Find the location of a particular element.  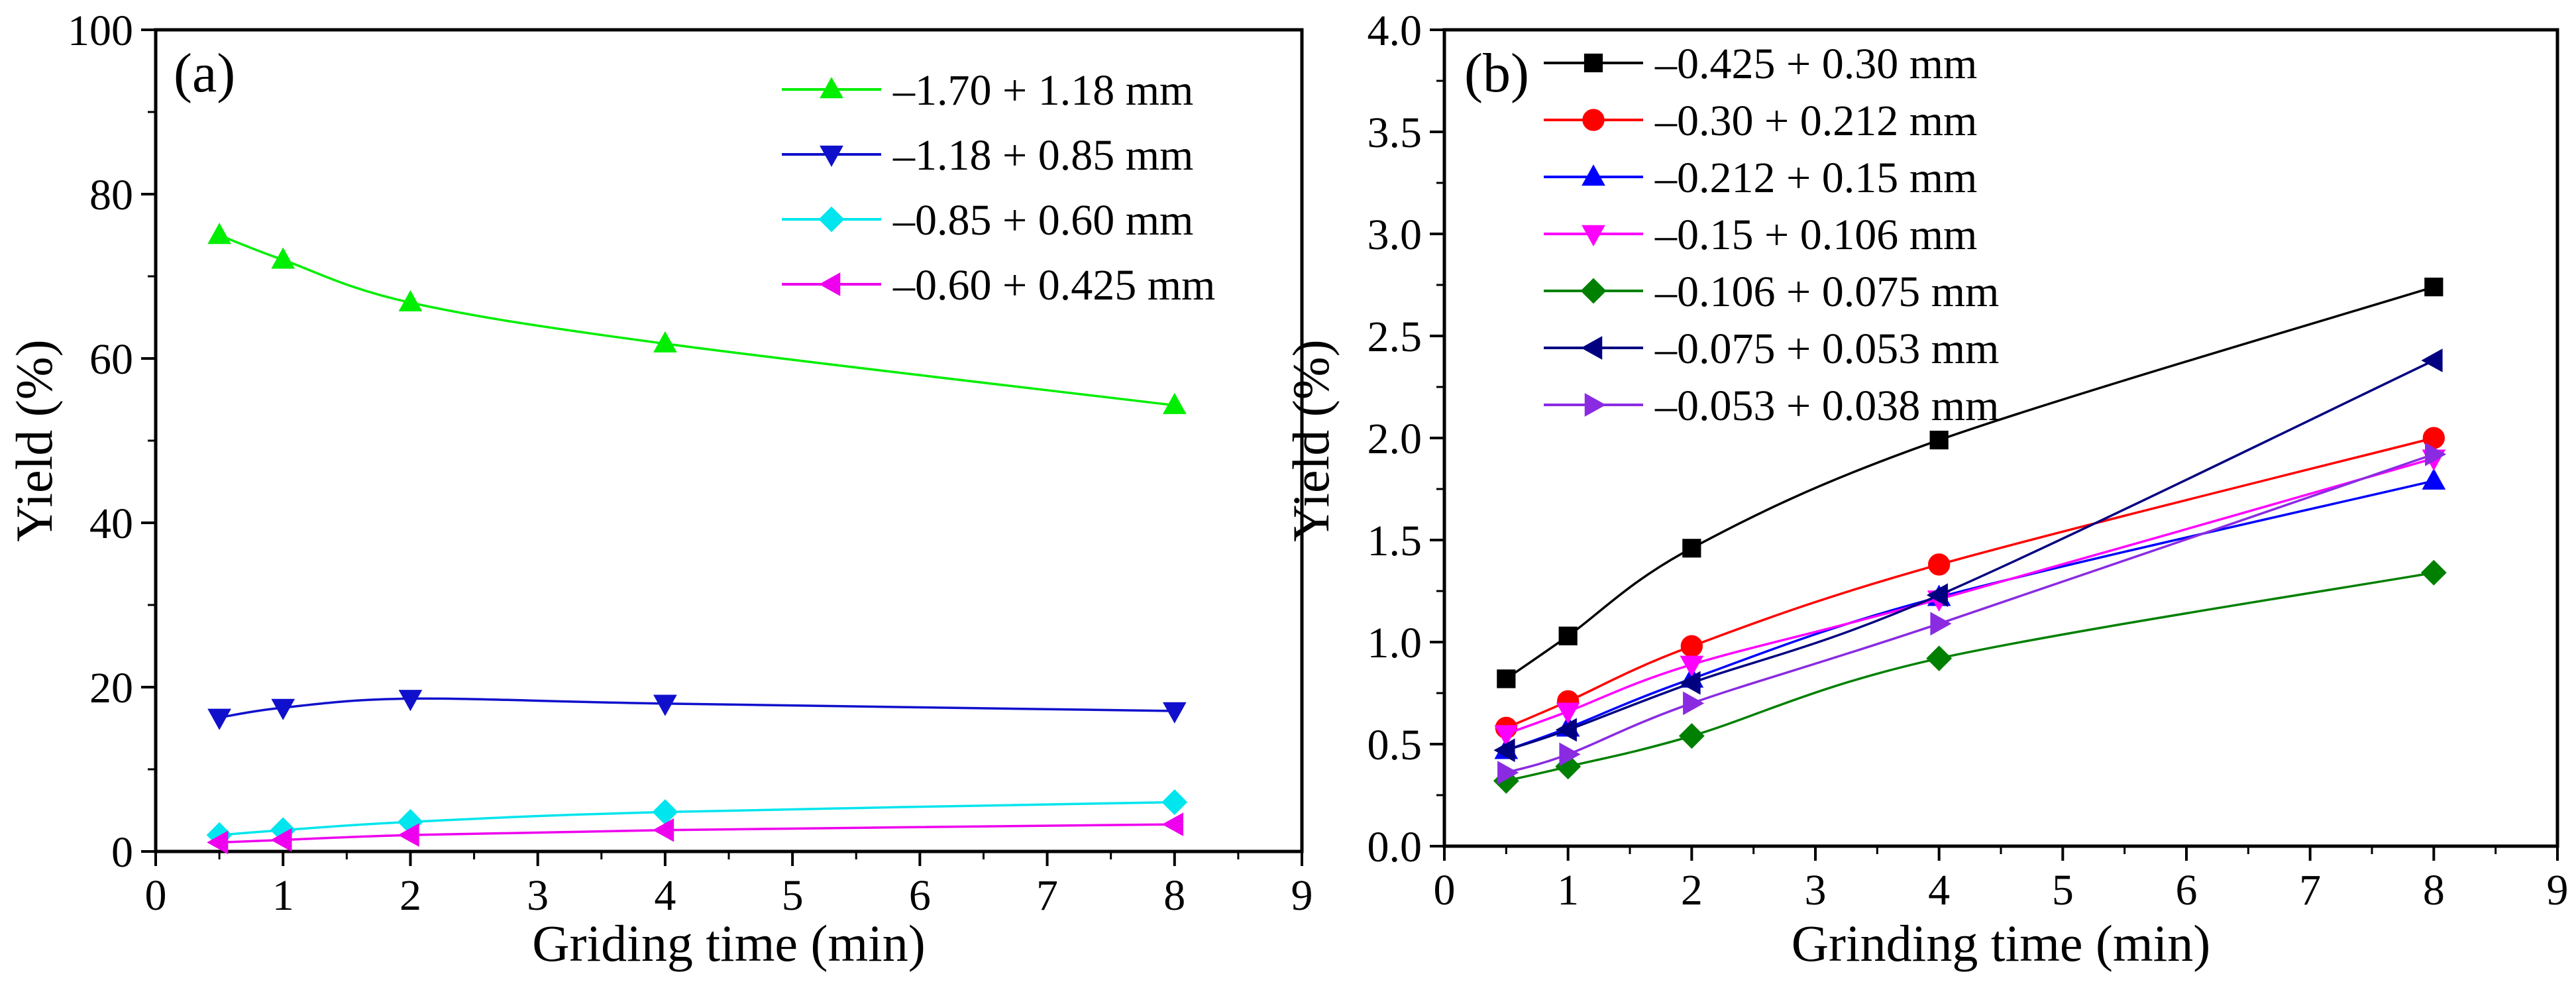

chart-a-x-axis-title: Griding time (min) is located at coordinates (729, 943).